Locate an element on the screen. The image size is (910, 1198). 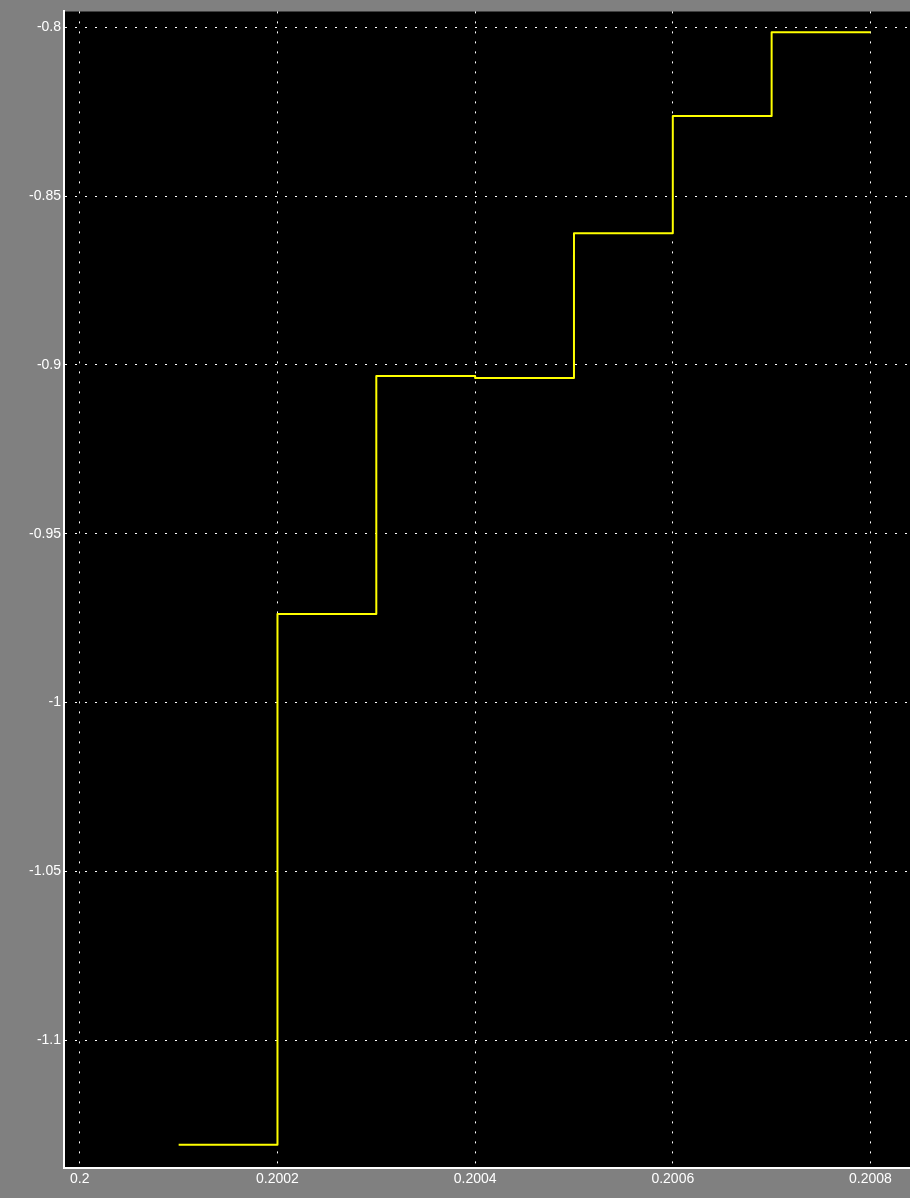
x-tick-label: 0.2008 is located at coordinates (871, 1178).